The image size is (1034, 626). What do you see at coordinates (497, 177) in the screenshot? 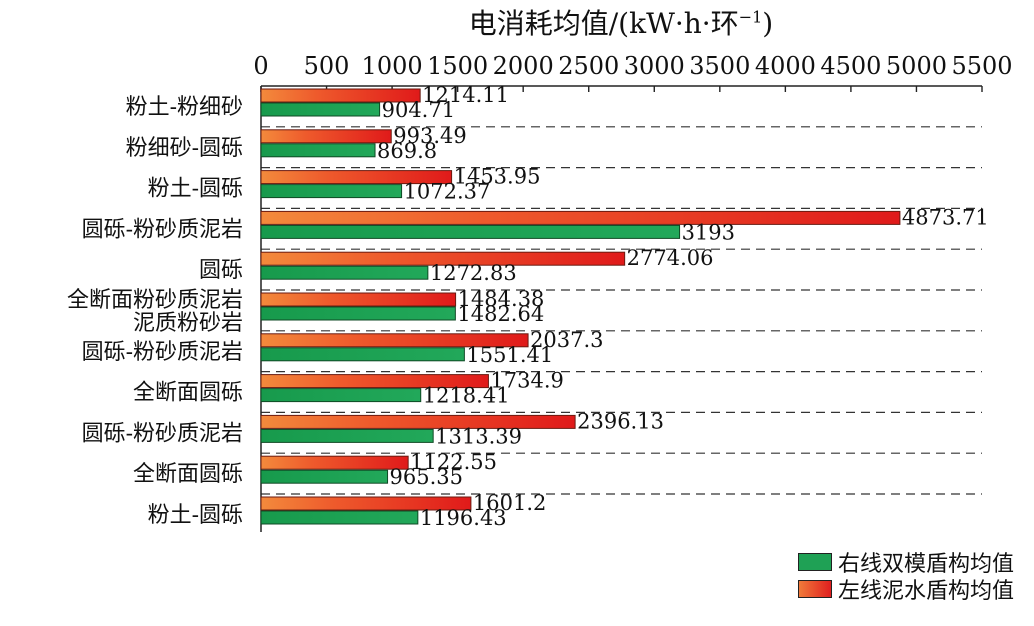
I see `data-label-left-line: 1453.95` at bounding box center [497, 177].